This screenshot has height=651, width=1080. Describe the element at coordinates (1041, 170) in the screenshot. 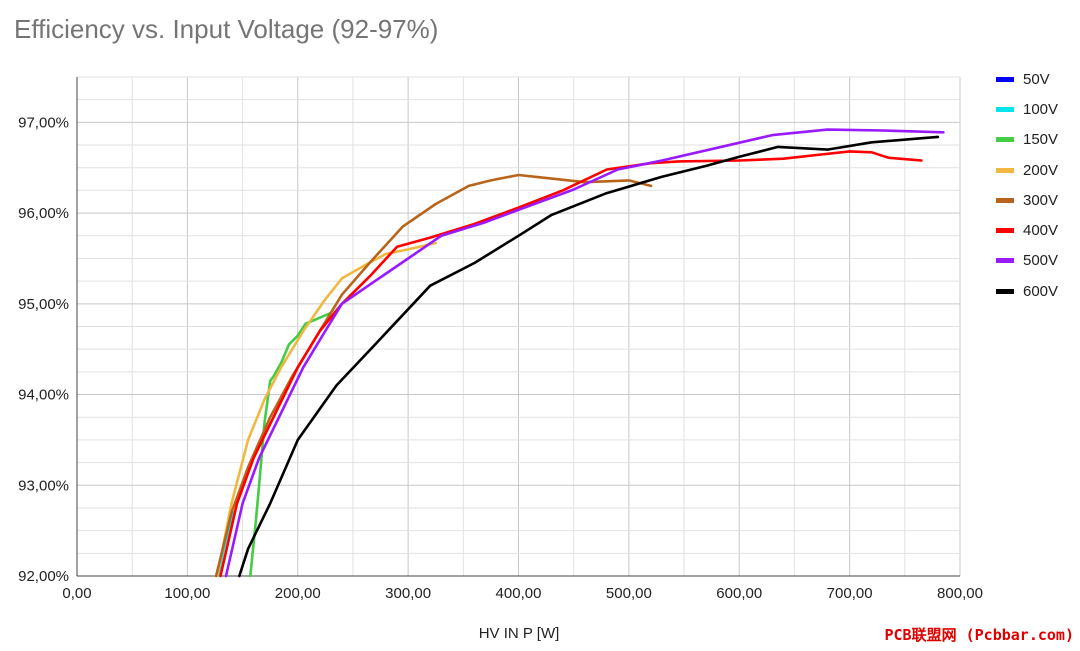

I see `legend-label: 200V` at that location.